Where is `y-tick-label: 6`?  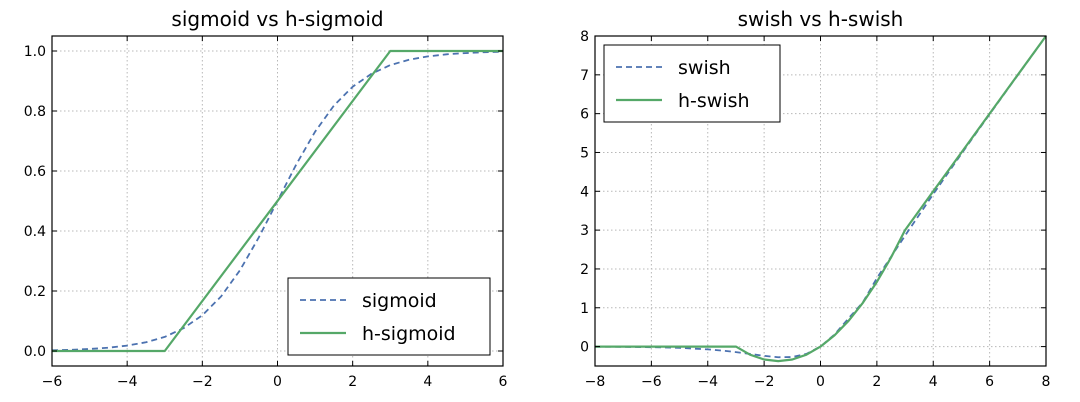 y-tick-label: 6 is located at coordinates (584, 115).